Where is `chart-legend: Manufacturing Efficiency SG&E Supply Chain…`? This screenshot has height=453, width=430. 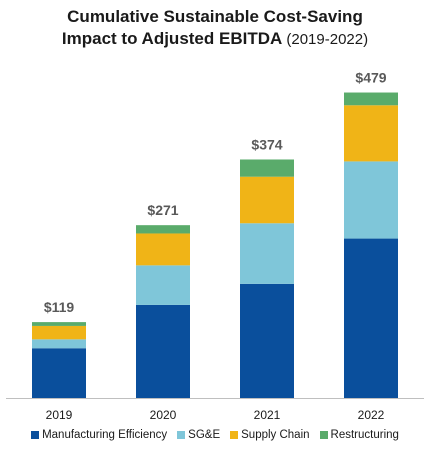
chart-legend: Manufacturing Efficiency SG&E Supply Chain… is located at coordinates (215, 435).